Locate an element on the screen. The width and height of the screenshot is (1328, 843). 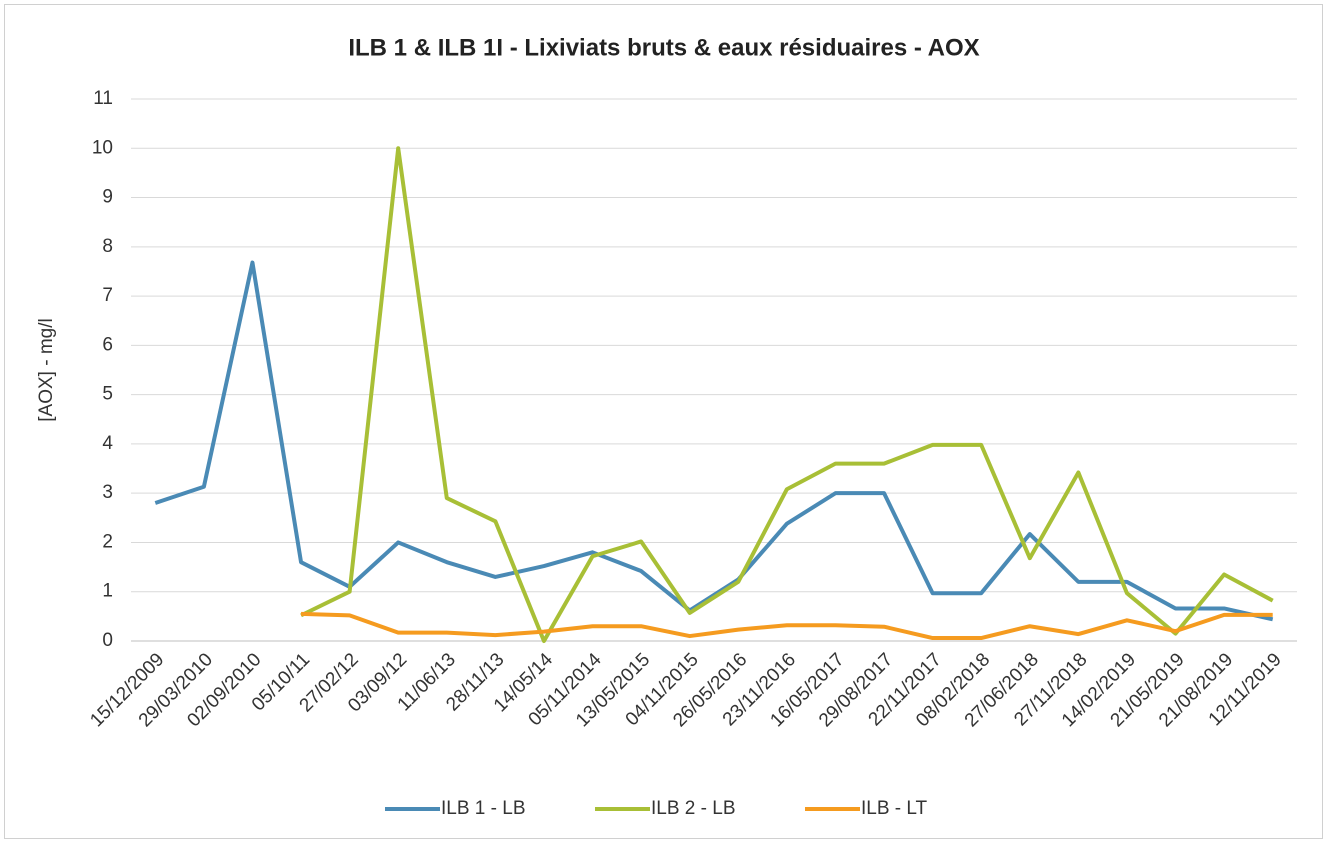
y-tick-label: 11 is located at coordinates (103, 98).